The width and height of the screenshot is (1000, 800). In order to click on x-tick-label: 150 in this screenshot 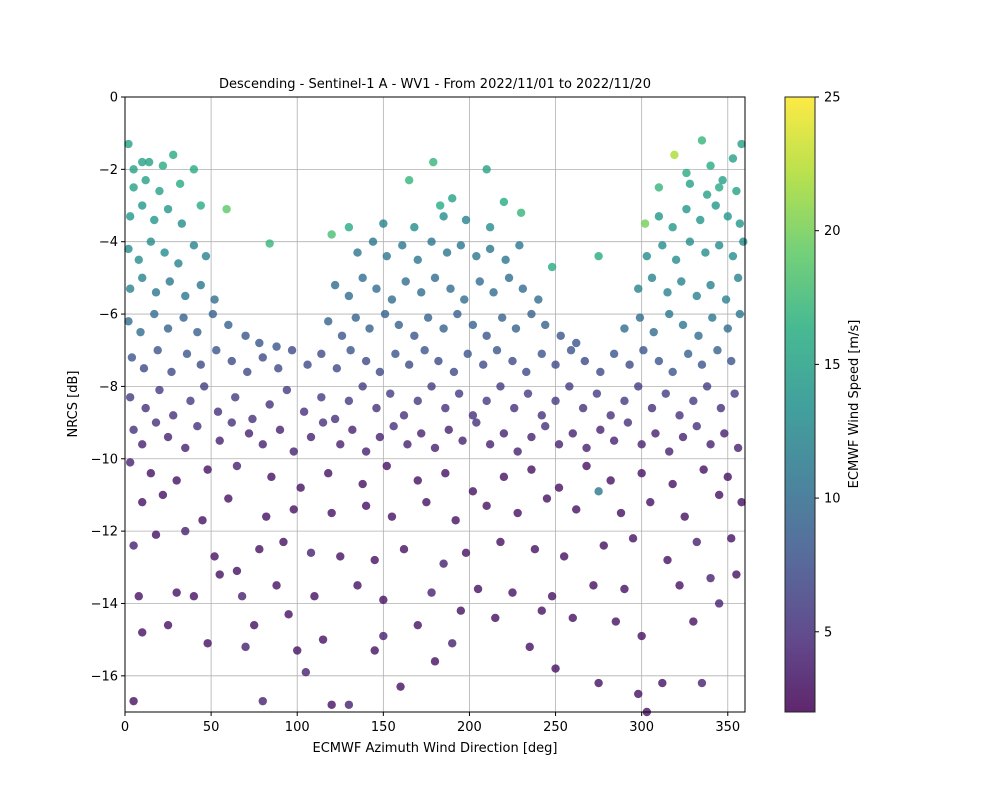, I will do `click(383, 727)`.